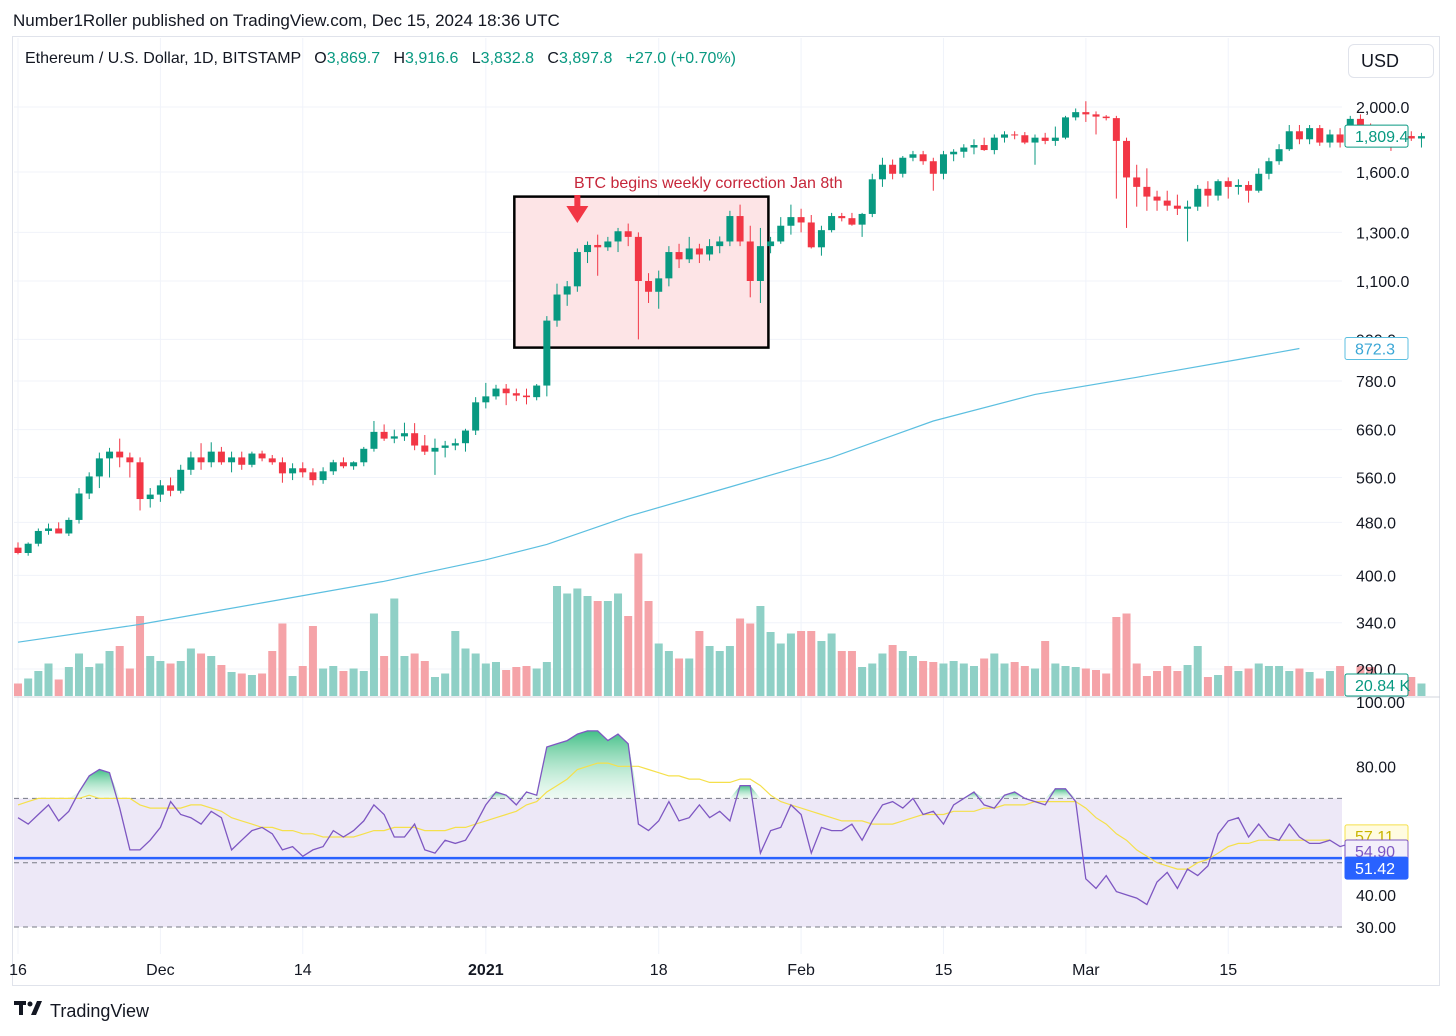  I want to click on last-price-tag: 1,809.4, so click(1376, 136).